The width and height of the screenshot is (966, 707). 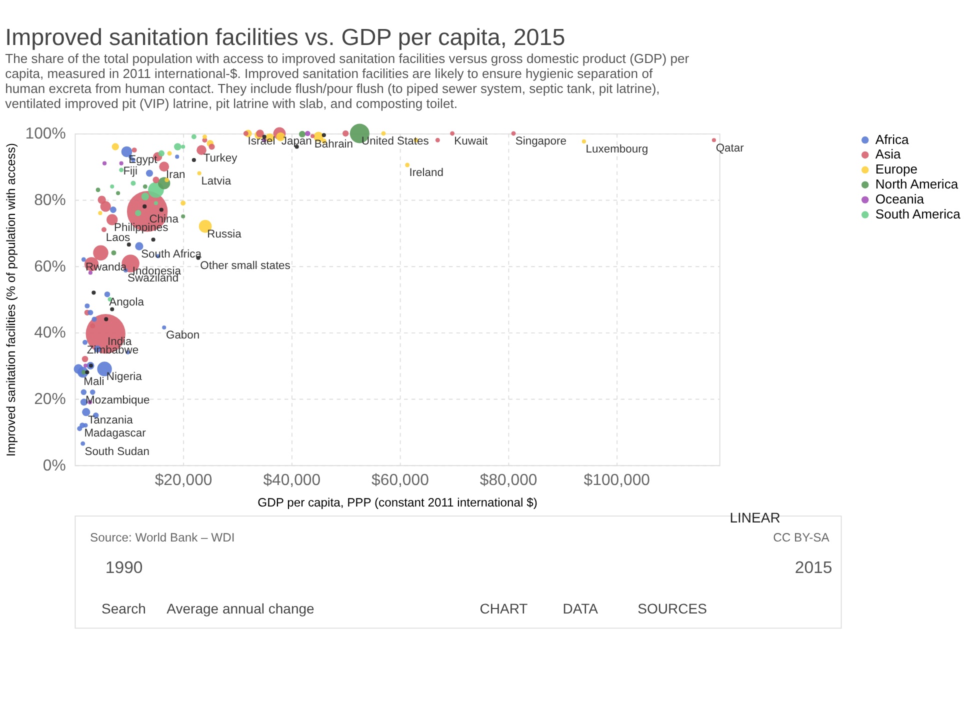 What do you see at coordinates (115, 434) in the screenshot?
I see `annotation: Madagascar` at bounding box center [115, 434].